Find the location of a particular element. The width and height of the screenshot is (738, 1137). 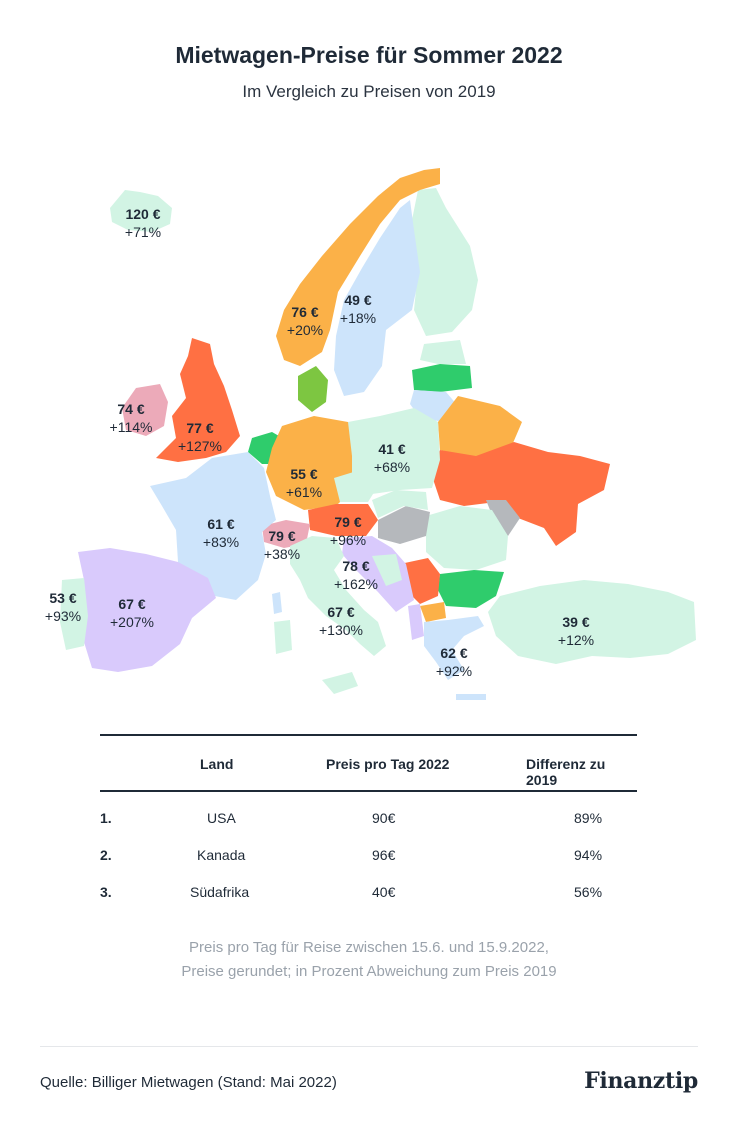

price-kroatien: 78 € is located at coordinates (356, 566).